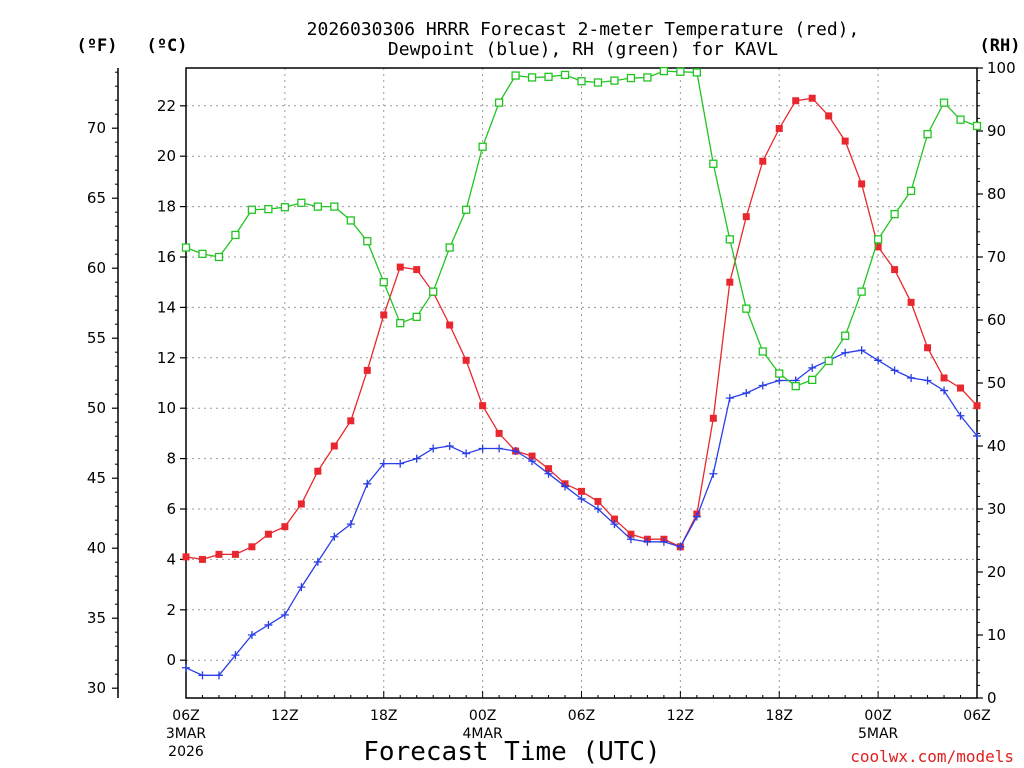  What do you see at coordinates (877, 716) in the screenshot?
I see `x-tick-label-42: 00Z` at bounding box center [877, 716].